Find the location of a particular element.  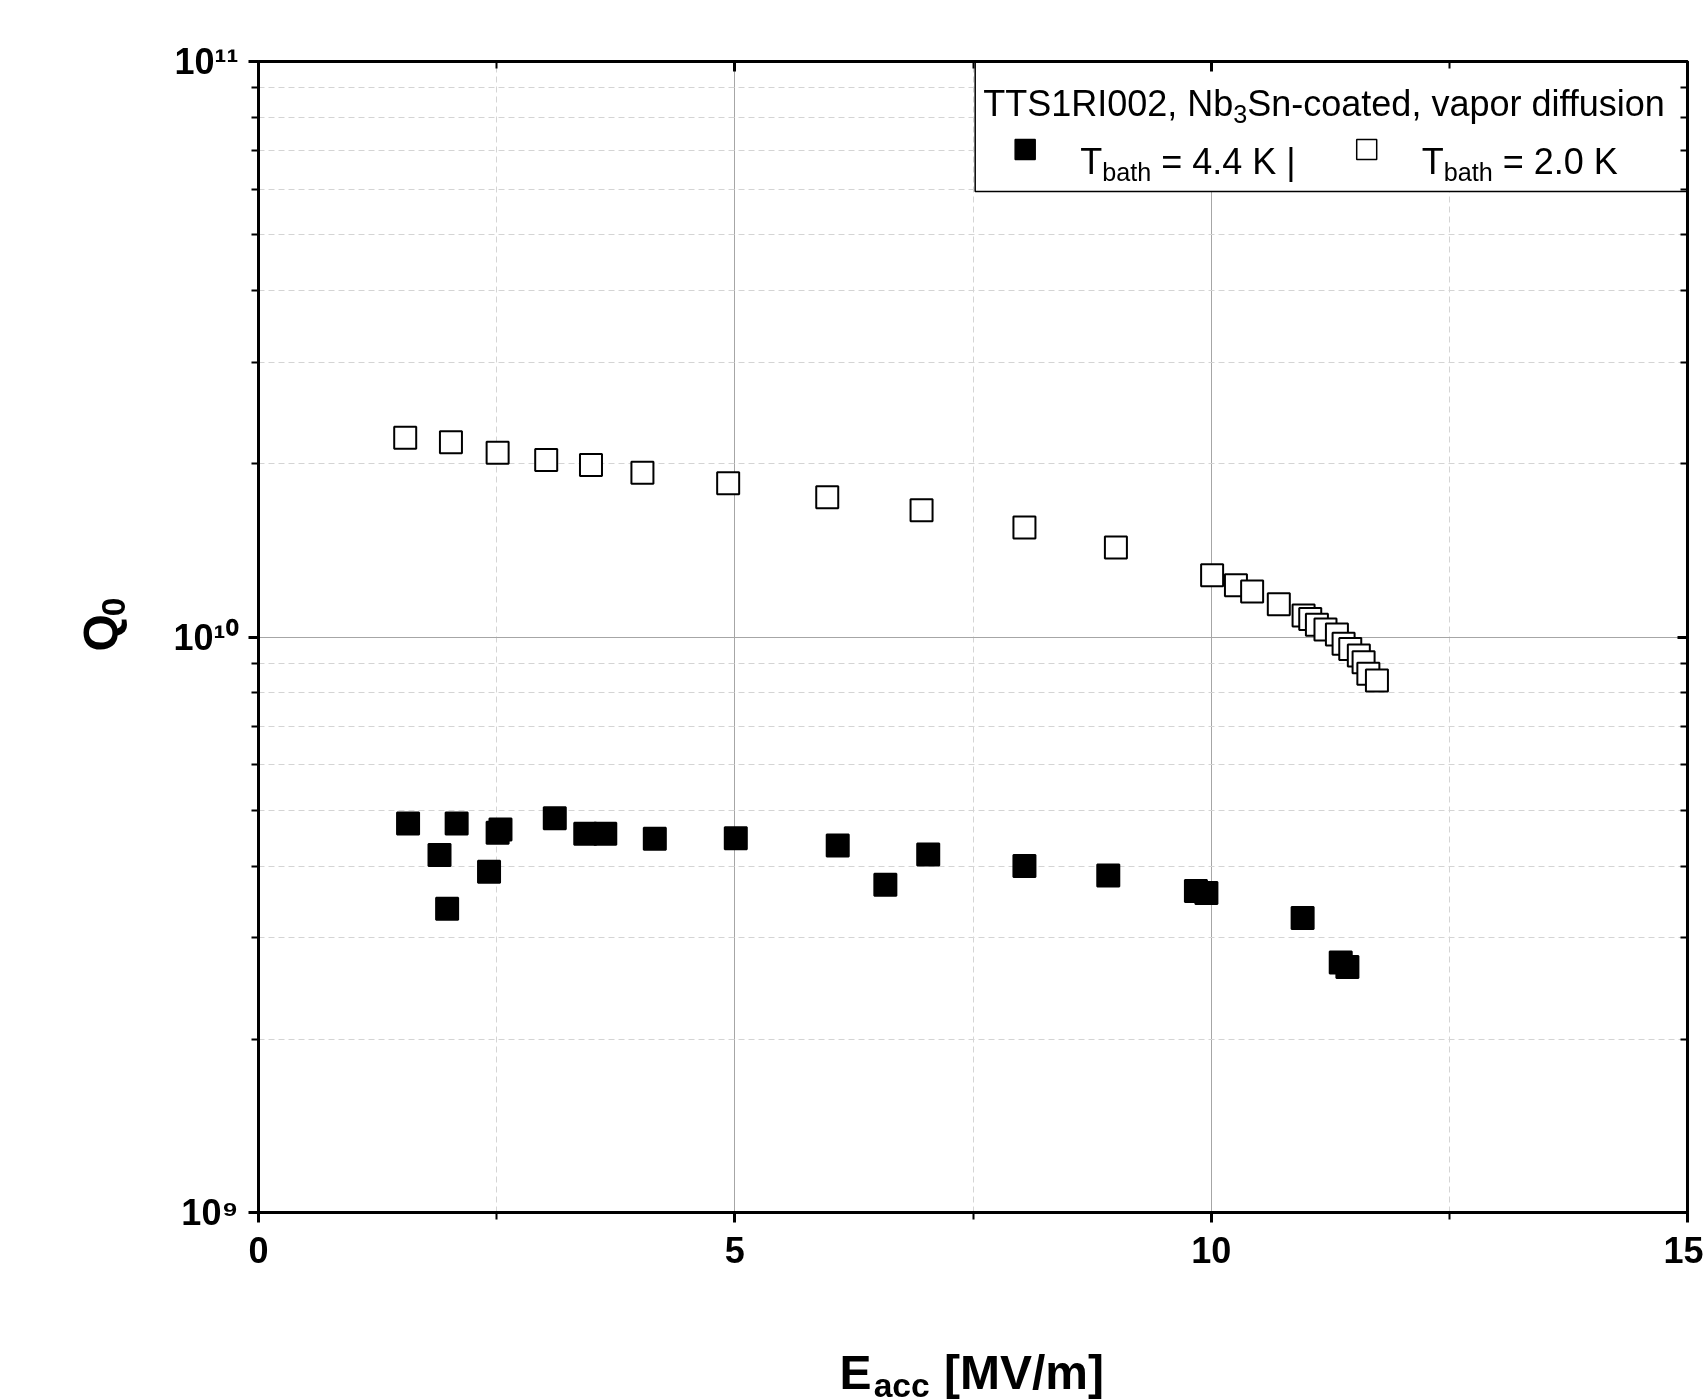

x-tick-label: 5 is located at coordinates (734, 1250).